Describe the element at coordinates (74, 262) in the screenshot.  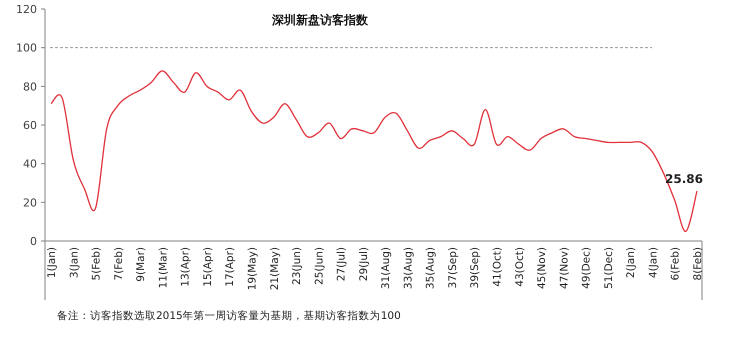
I see `x-tick-label: 3(Jan)` at that location.